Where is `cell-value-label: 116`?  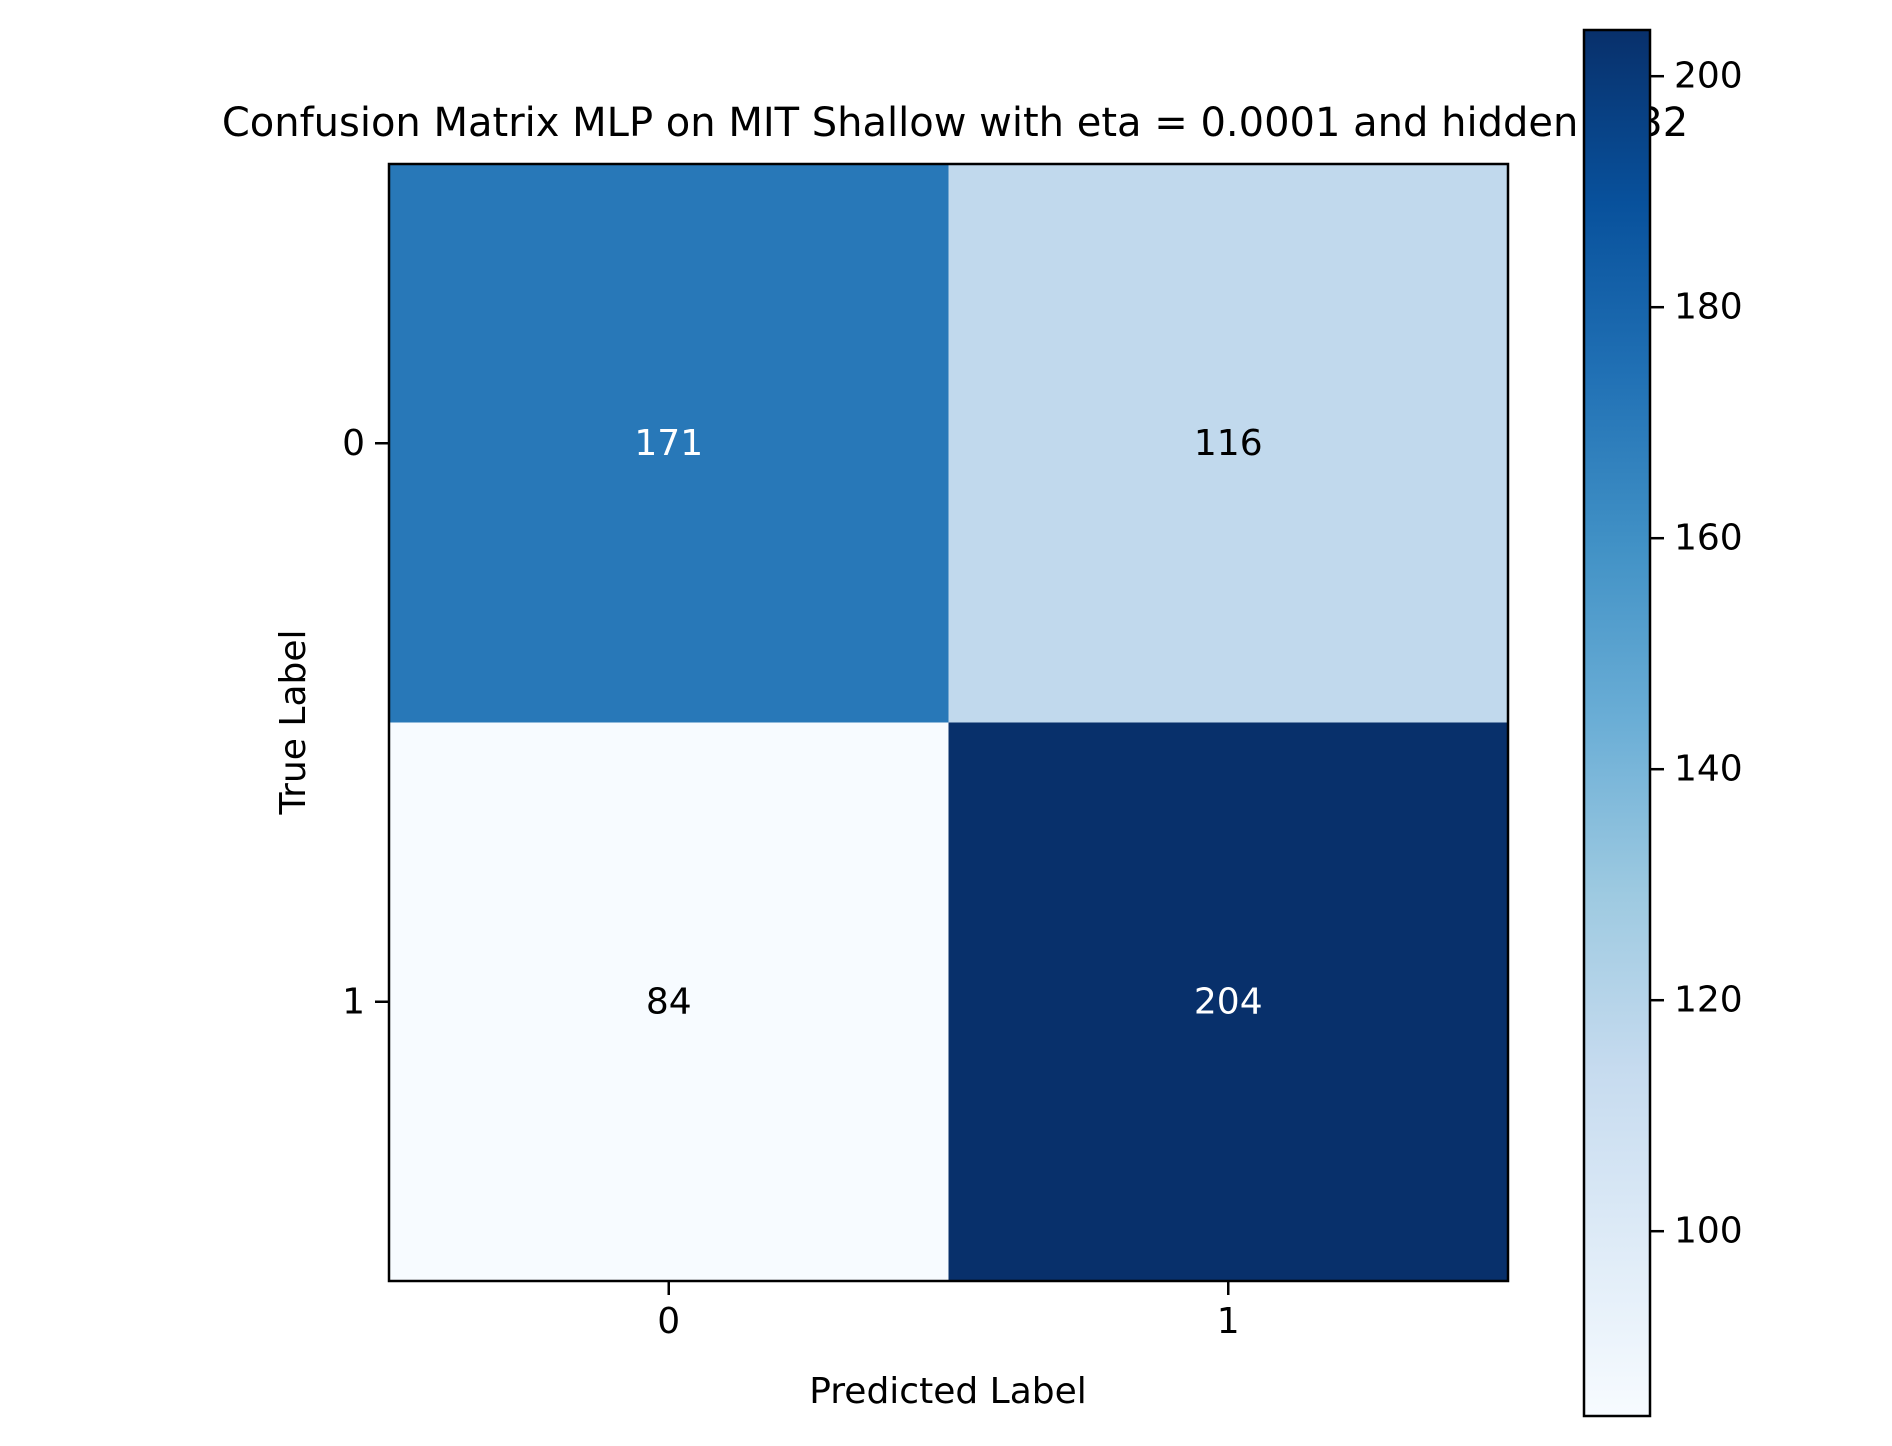
cell-value-label: 116 is located at coordinates (1228, 443).